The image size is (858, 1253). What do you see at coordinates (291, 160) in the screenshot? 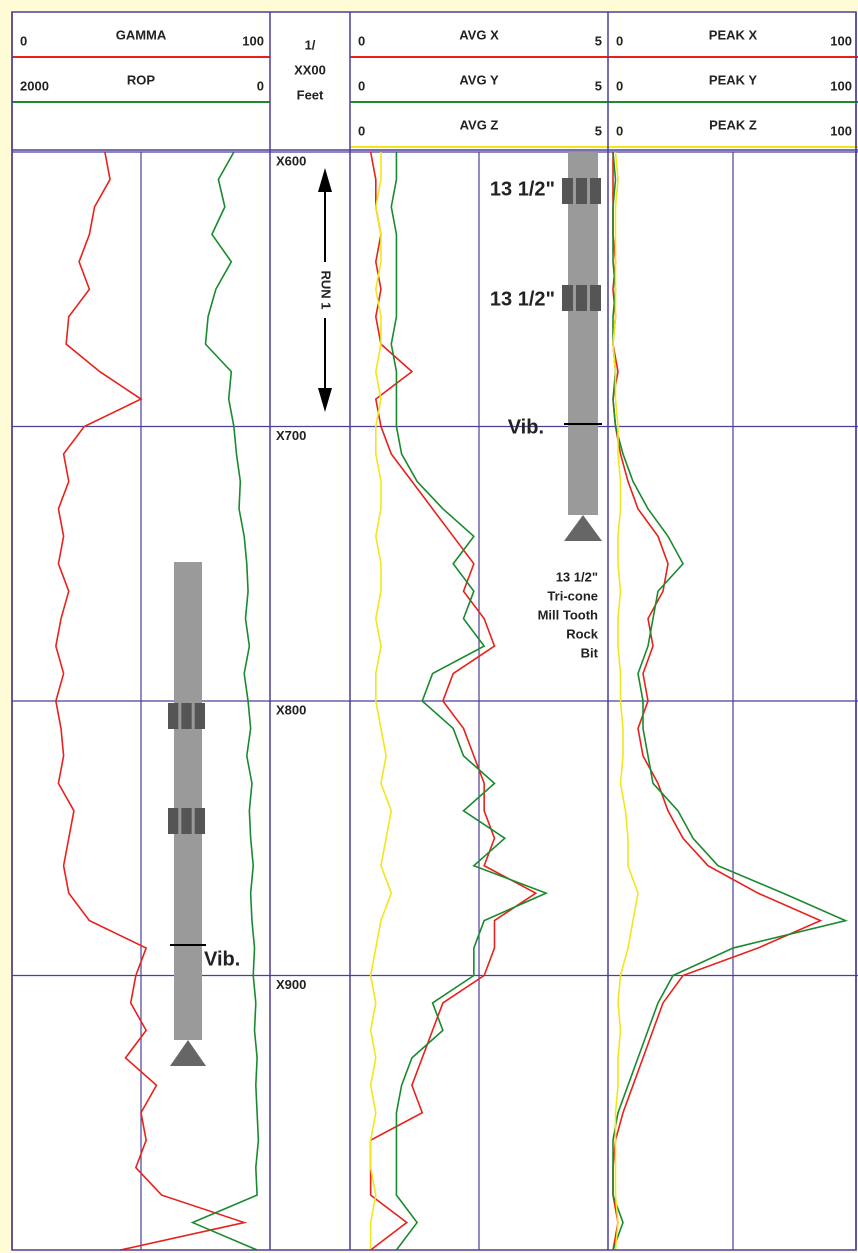
I see `depth-label: X600` at bounding box center [291, 160].